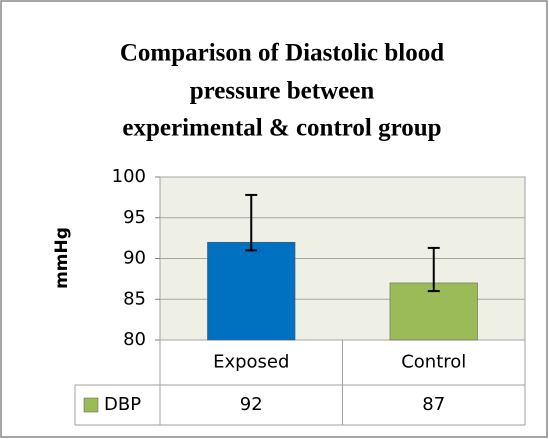 This screenshot has width=549, height=439. What do you see at coordinates (251, 404) in the screenshot?
I see `data-label: 92` at bounding box center [251, 404].